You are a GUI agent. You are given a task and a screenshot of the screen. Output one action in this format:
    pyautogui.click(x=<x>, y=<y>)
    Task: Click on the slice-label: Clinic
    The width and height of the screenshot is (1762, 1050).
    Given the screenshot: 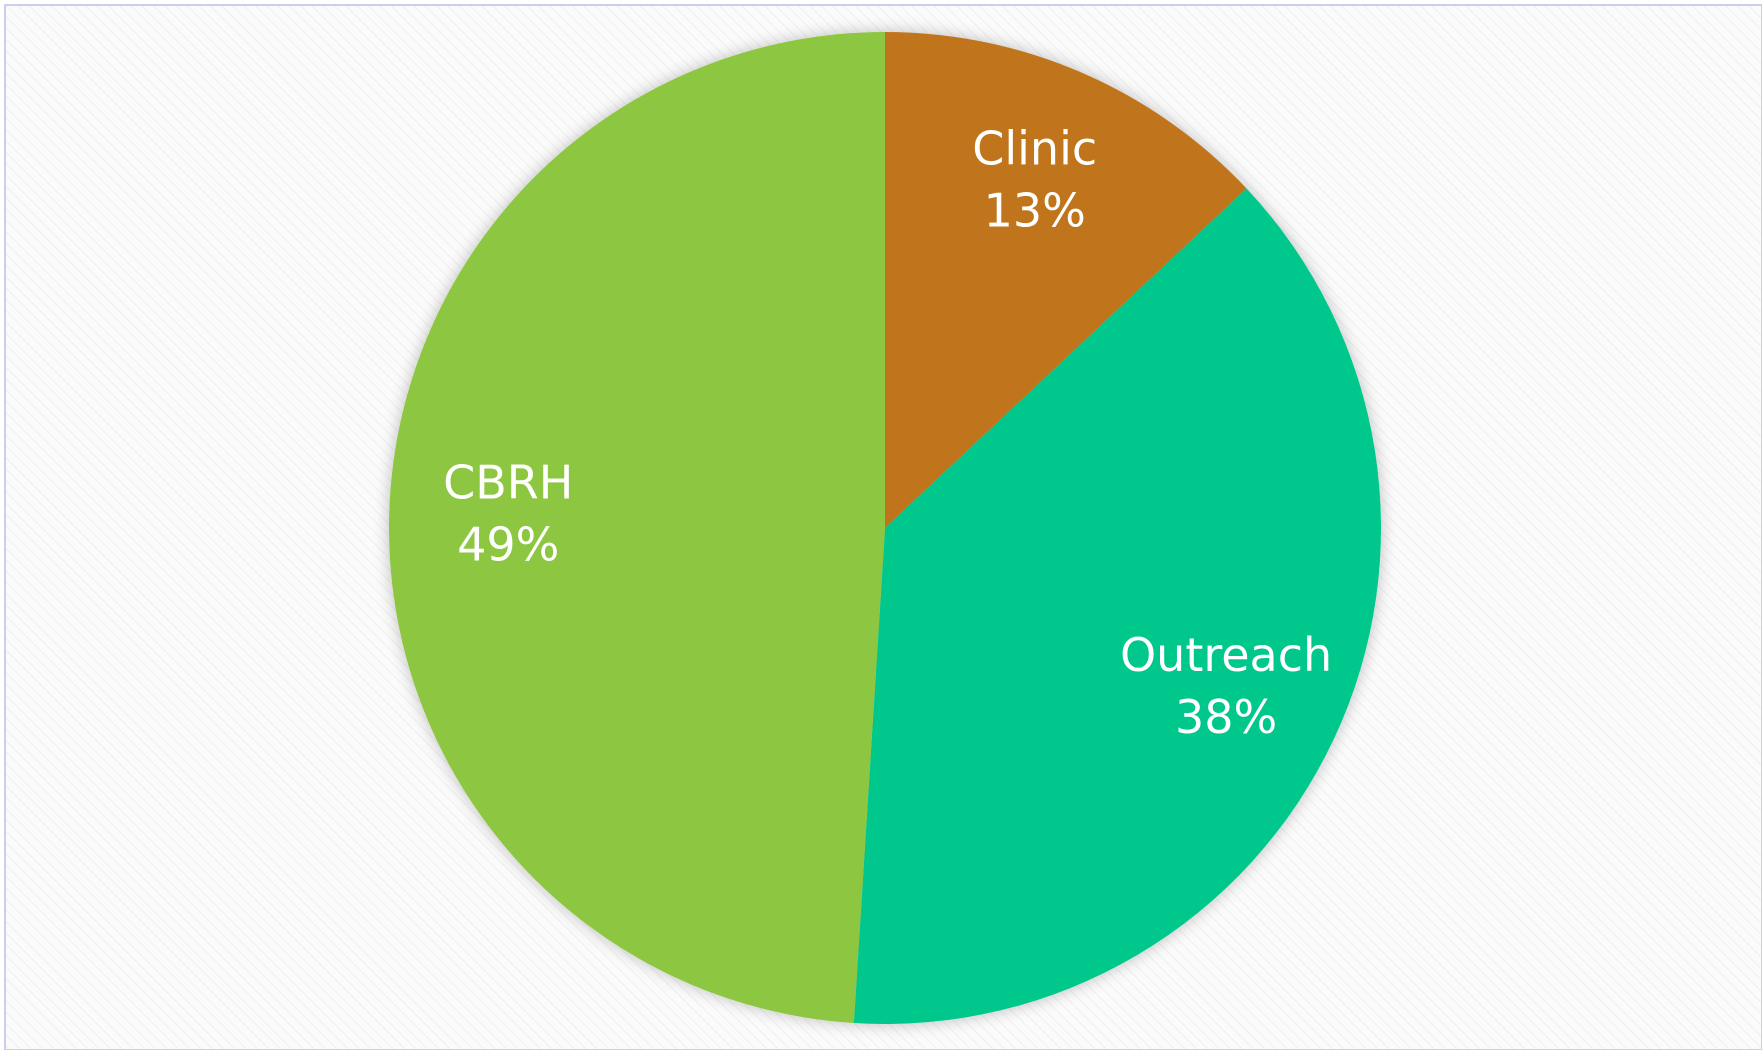 What is the action you would take?
    pyautogui.click(x=1034, y=149)
    